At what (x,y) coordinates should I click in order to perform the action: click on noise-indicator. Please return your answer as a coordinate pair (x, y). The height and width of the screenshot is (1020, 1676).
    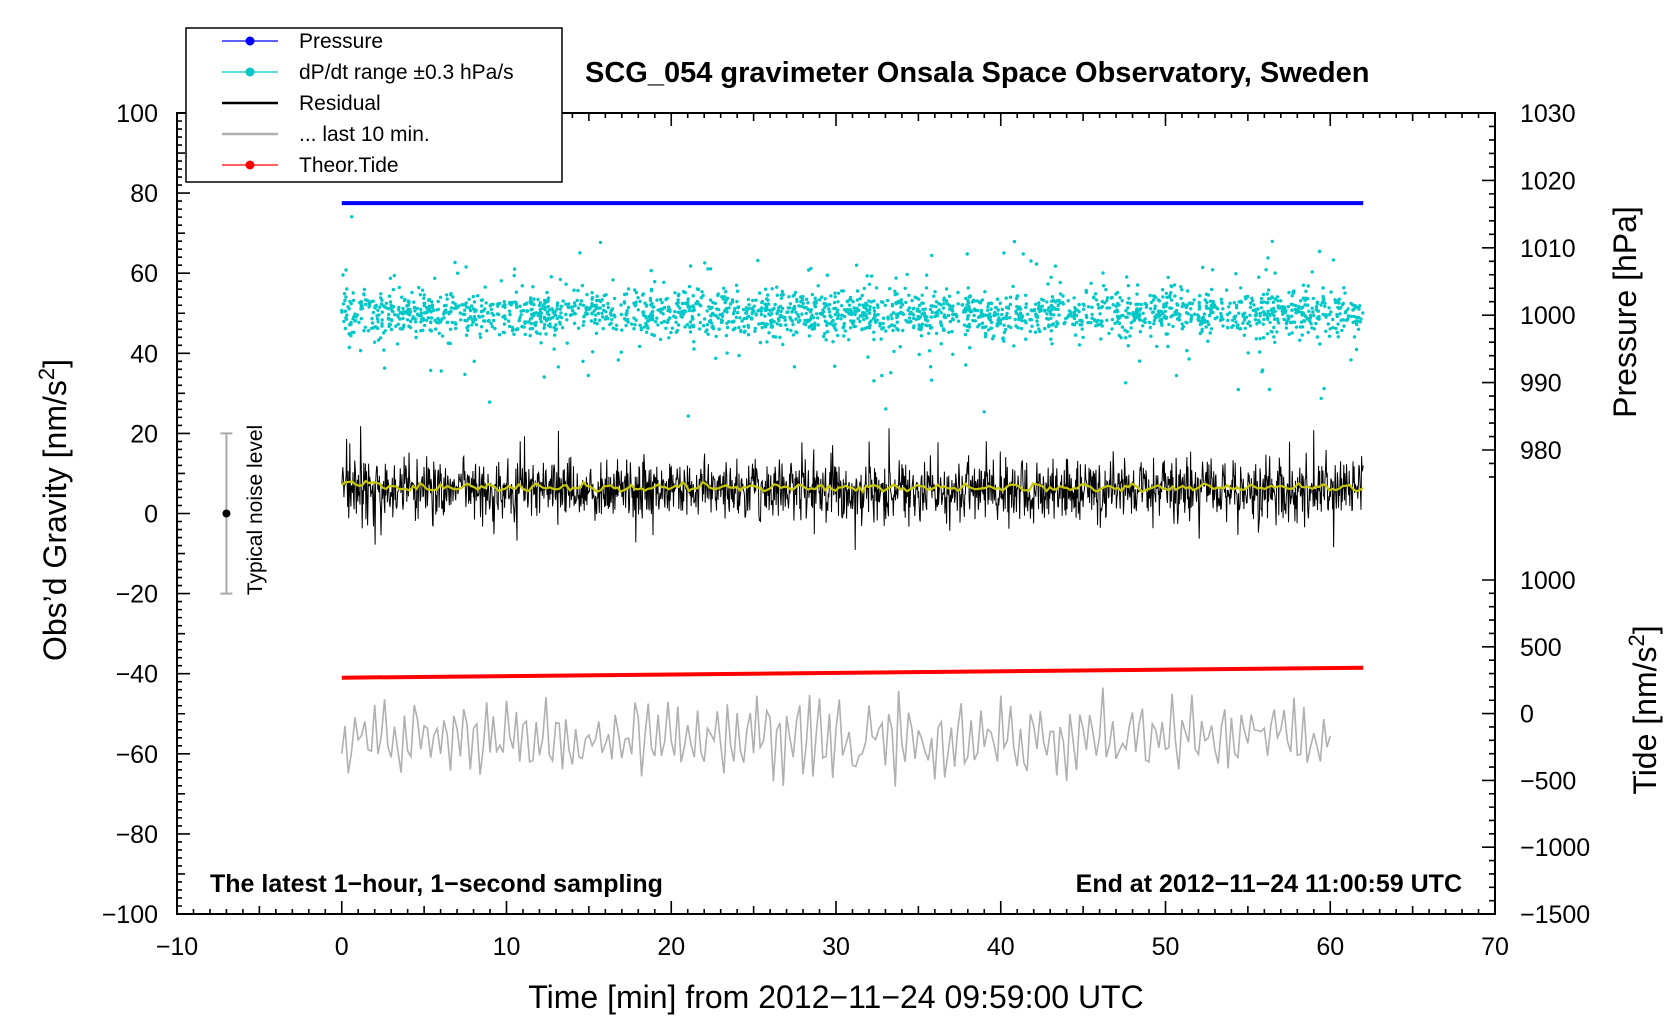
    Looking at the image, I should click on (226, 513).